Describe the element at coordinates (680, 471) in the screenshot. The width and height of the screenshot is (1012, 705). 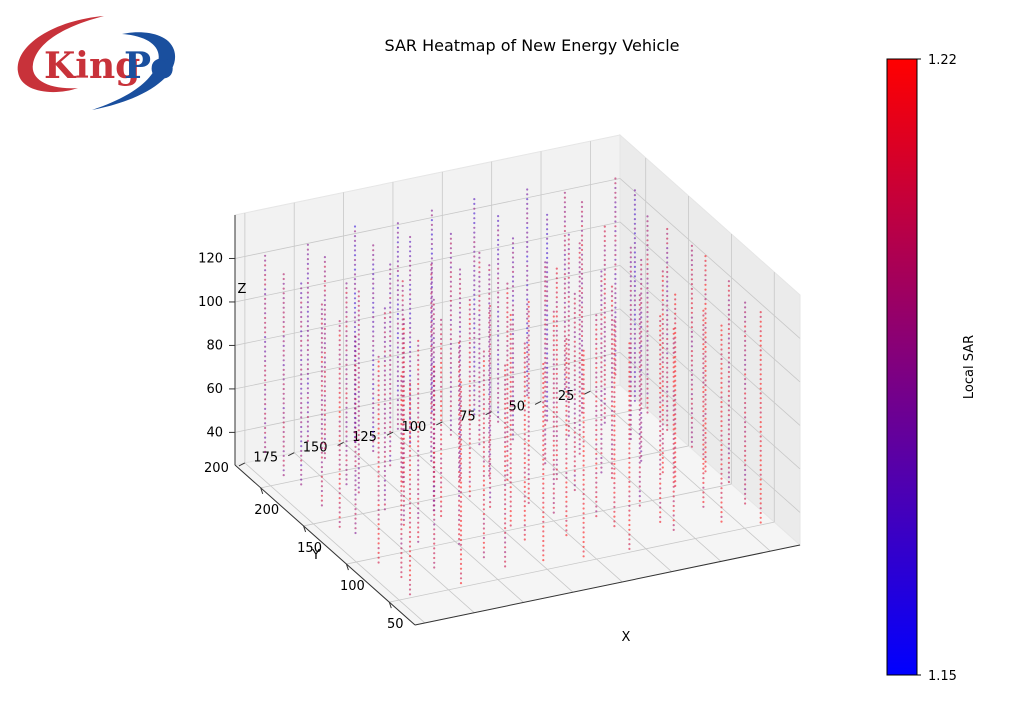
I see `y-gridline-floor` at that location.